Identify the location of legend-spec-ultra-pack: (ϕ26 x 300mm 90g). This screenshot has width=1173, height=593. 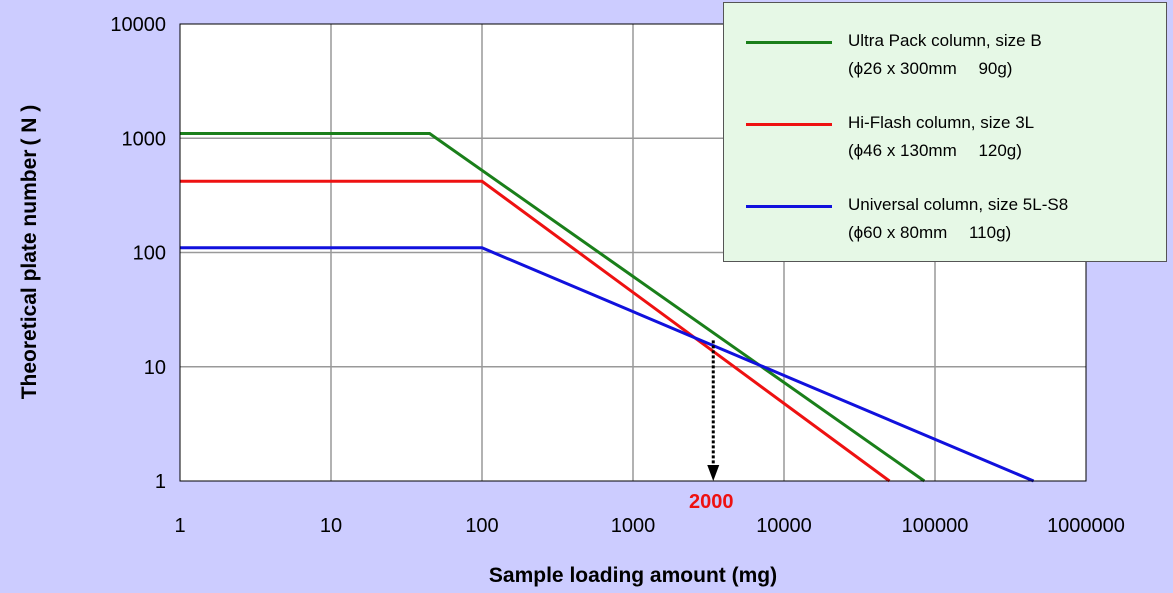
(930, 68).